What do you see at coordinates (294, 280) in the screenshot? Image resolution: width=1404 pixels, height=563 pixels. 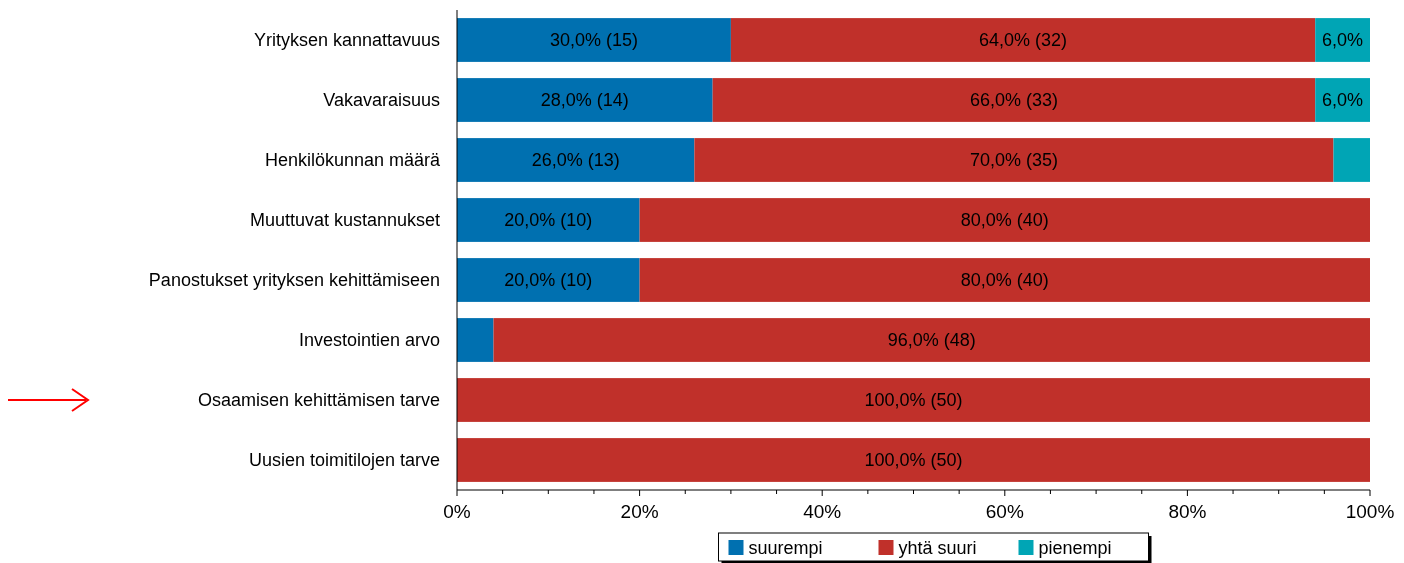 I see `y-tick-label: Panostukset yrityksen kehittämiseen` at bounding box center [294, 280].